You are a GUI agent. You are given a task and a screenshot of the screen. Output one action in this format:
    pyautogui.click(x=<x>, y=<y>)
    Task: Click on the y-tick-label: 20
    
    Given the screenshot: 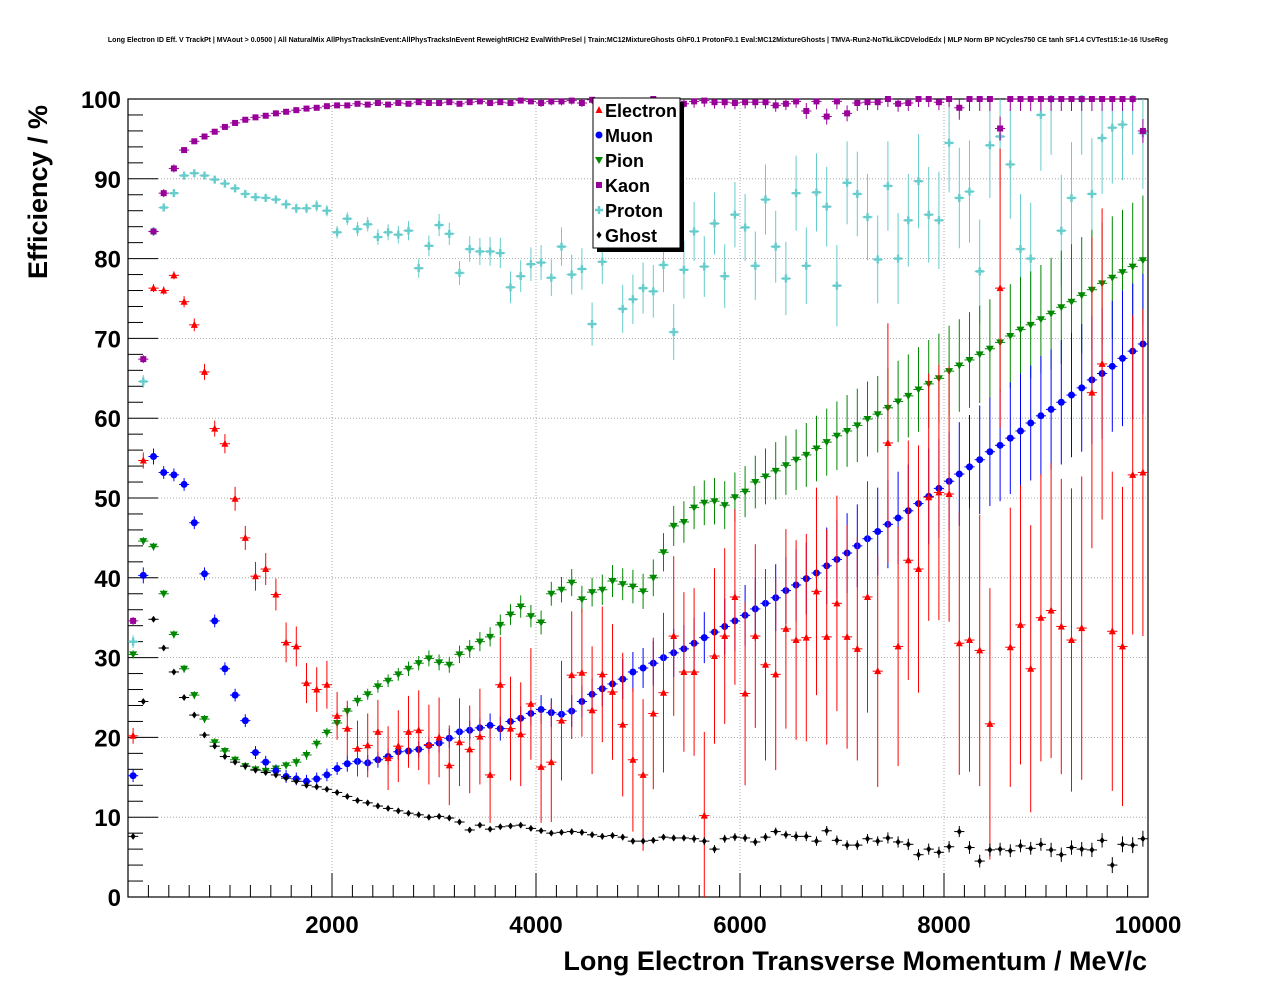 What is the action you would take?
    pyautogui.click(x=107, y=738)
    